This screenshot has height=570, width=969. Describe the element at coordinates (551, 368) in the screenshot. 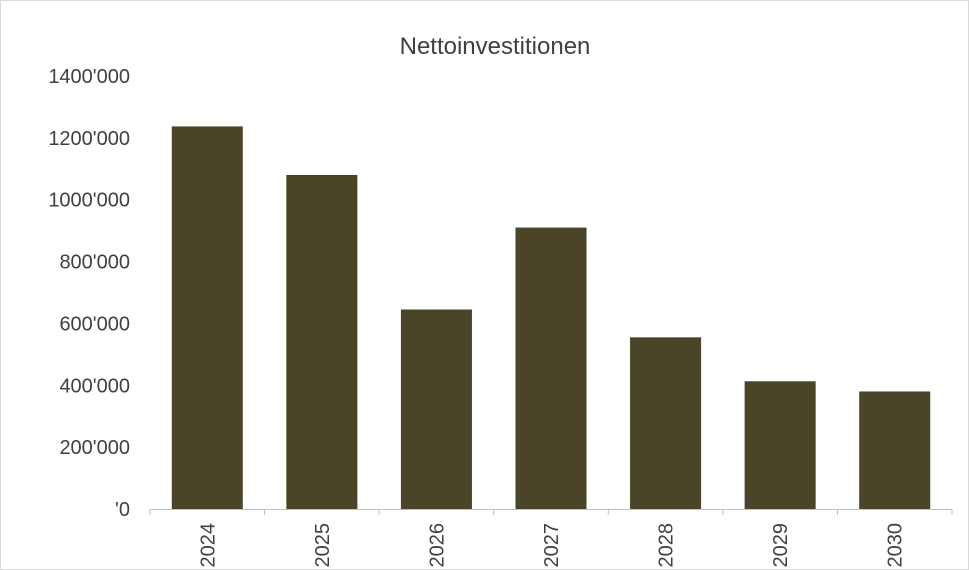

I see `bar-2027` at that location.